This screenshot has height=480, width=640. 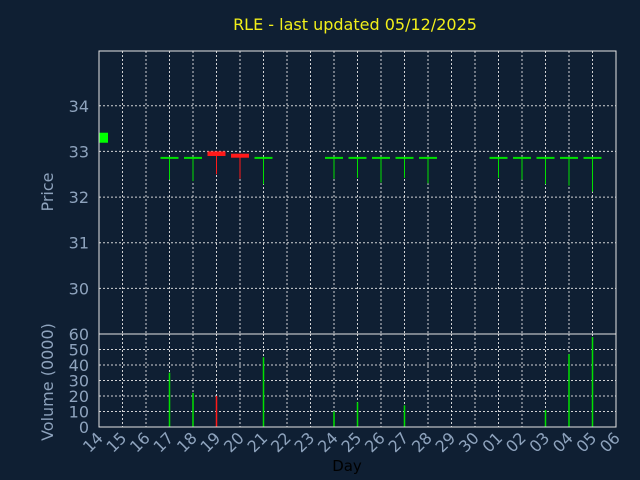 What do you see at coordinates (347, 466) in the screenshot?
I see `day-axis-label: Day` at bounding box center [347, 466].